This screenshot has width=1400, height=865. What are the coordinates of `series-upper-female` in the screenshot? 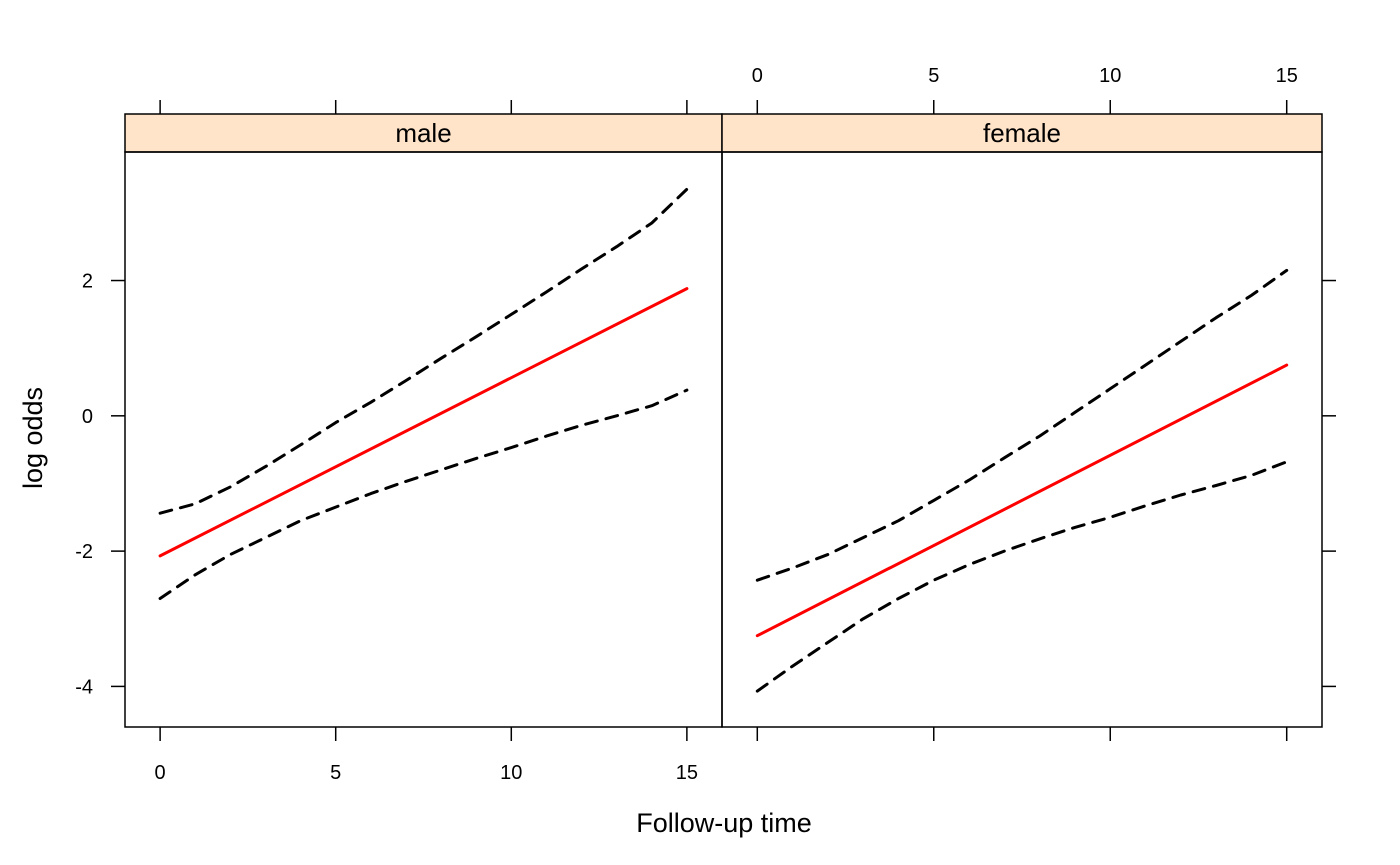 It's located at (1022, 425).